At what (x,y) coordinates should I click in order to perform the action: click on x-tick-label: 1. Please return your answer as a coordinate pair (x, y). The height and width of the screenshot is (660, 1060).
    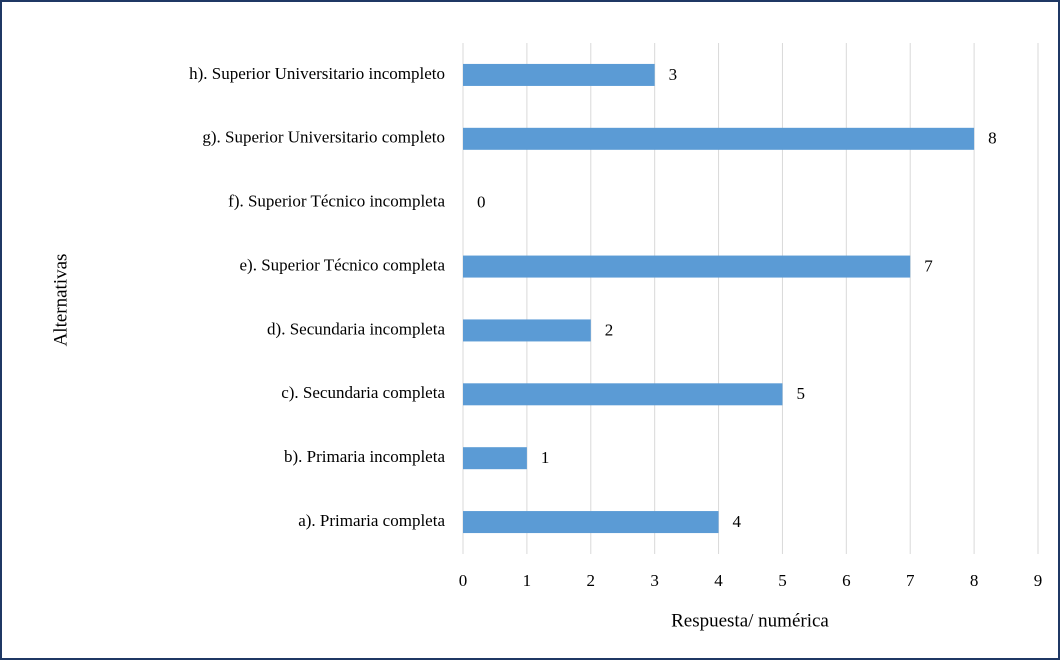
    Looking at the image, I should click on (527, 580).